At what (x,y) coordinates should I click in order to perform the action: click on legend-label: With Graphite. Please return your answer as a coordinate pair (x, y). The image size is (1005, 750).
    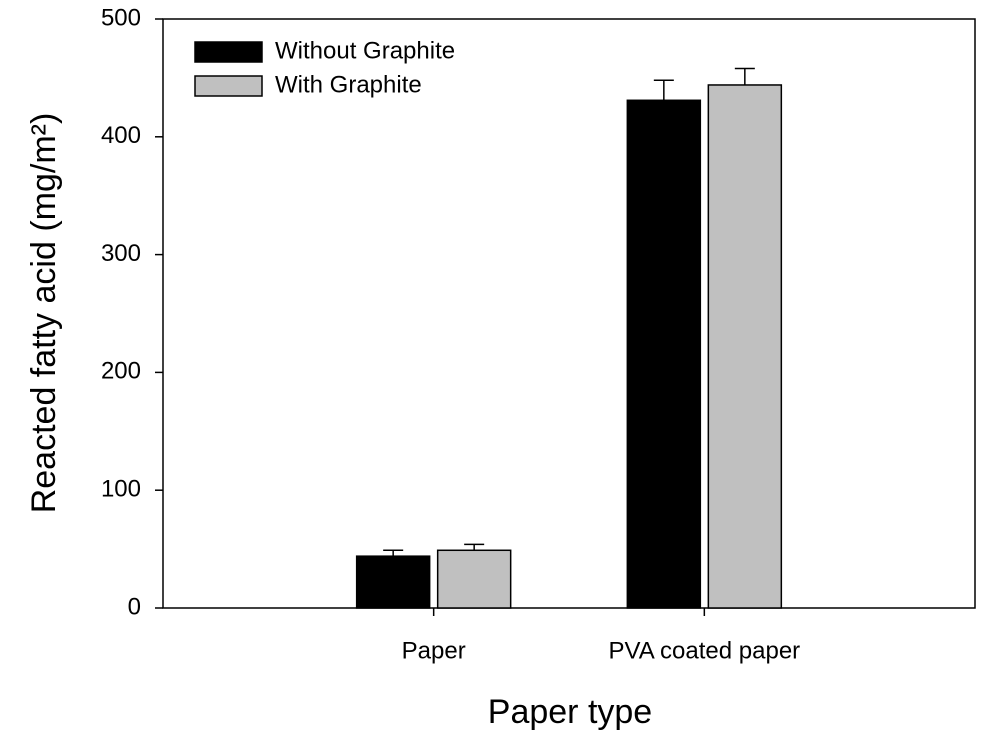
    Looking at the image, I should click on (348, 84).